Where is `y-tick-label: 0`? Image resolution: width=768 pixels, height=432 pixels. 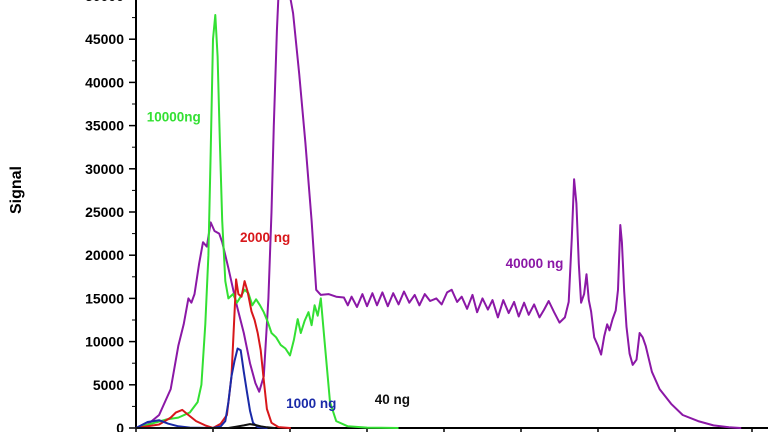 y-tick-label: 0 is located at coordinates (120, 426).